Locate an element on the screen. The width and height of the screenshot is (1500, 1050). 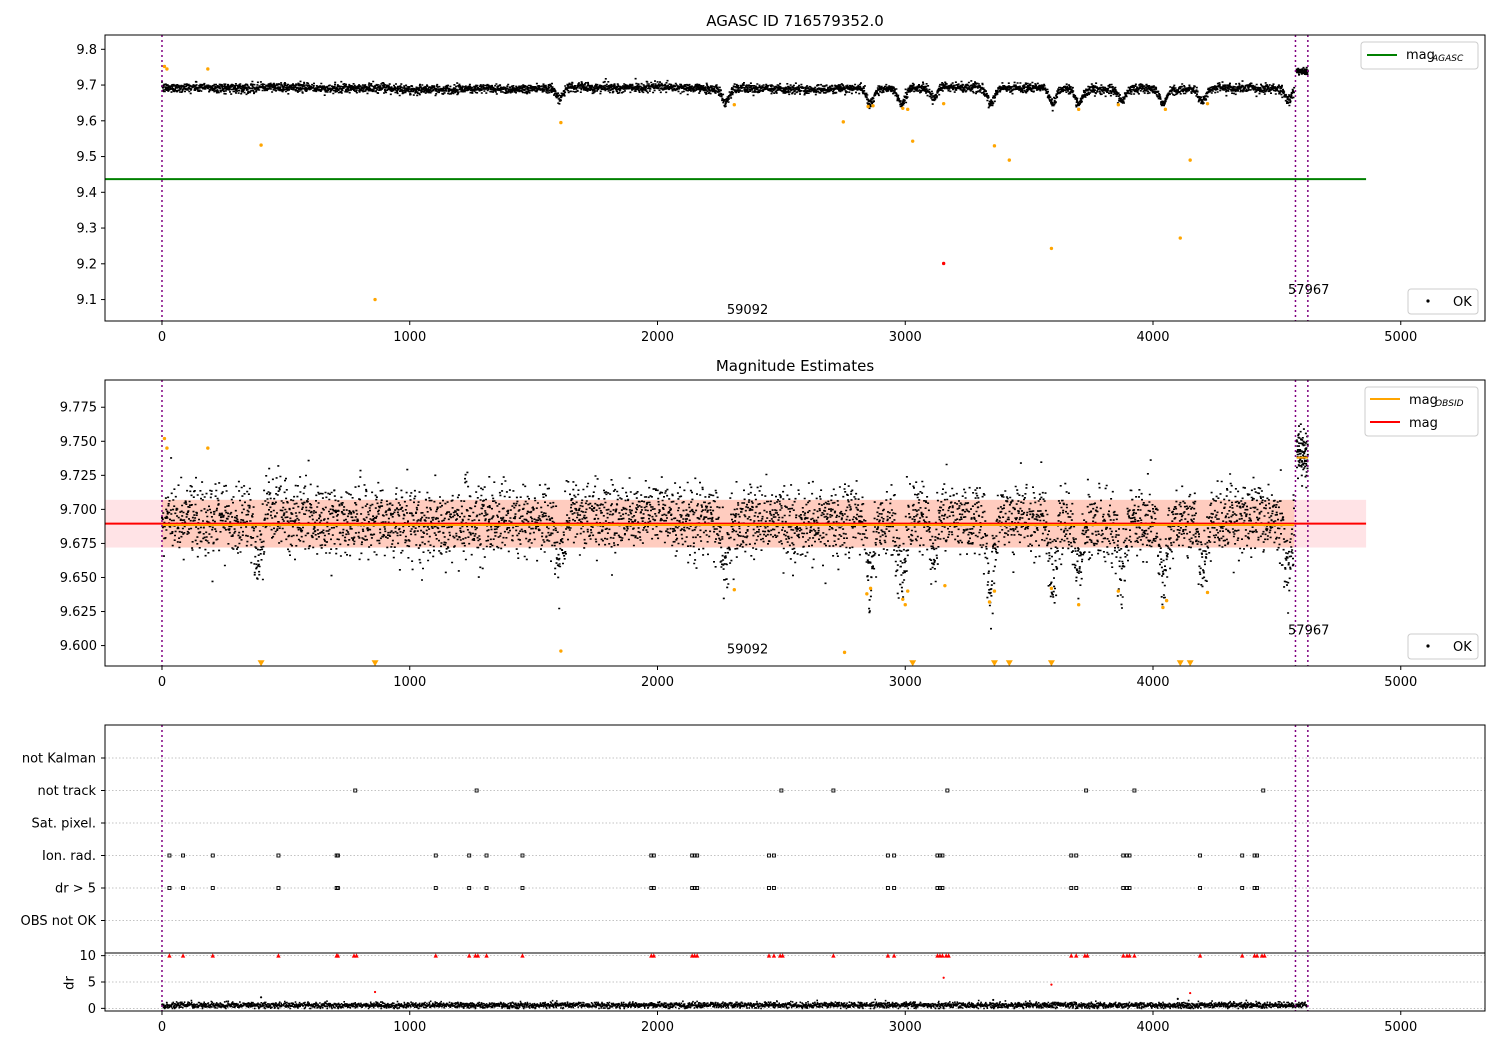
y-tick-label: 9.650 is located at coordinates (78, 578).